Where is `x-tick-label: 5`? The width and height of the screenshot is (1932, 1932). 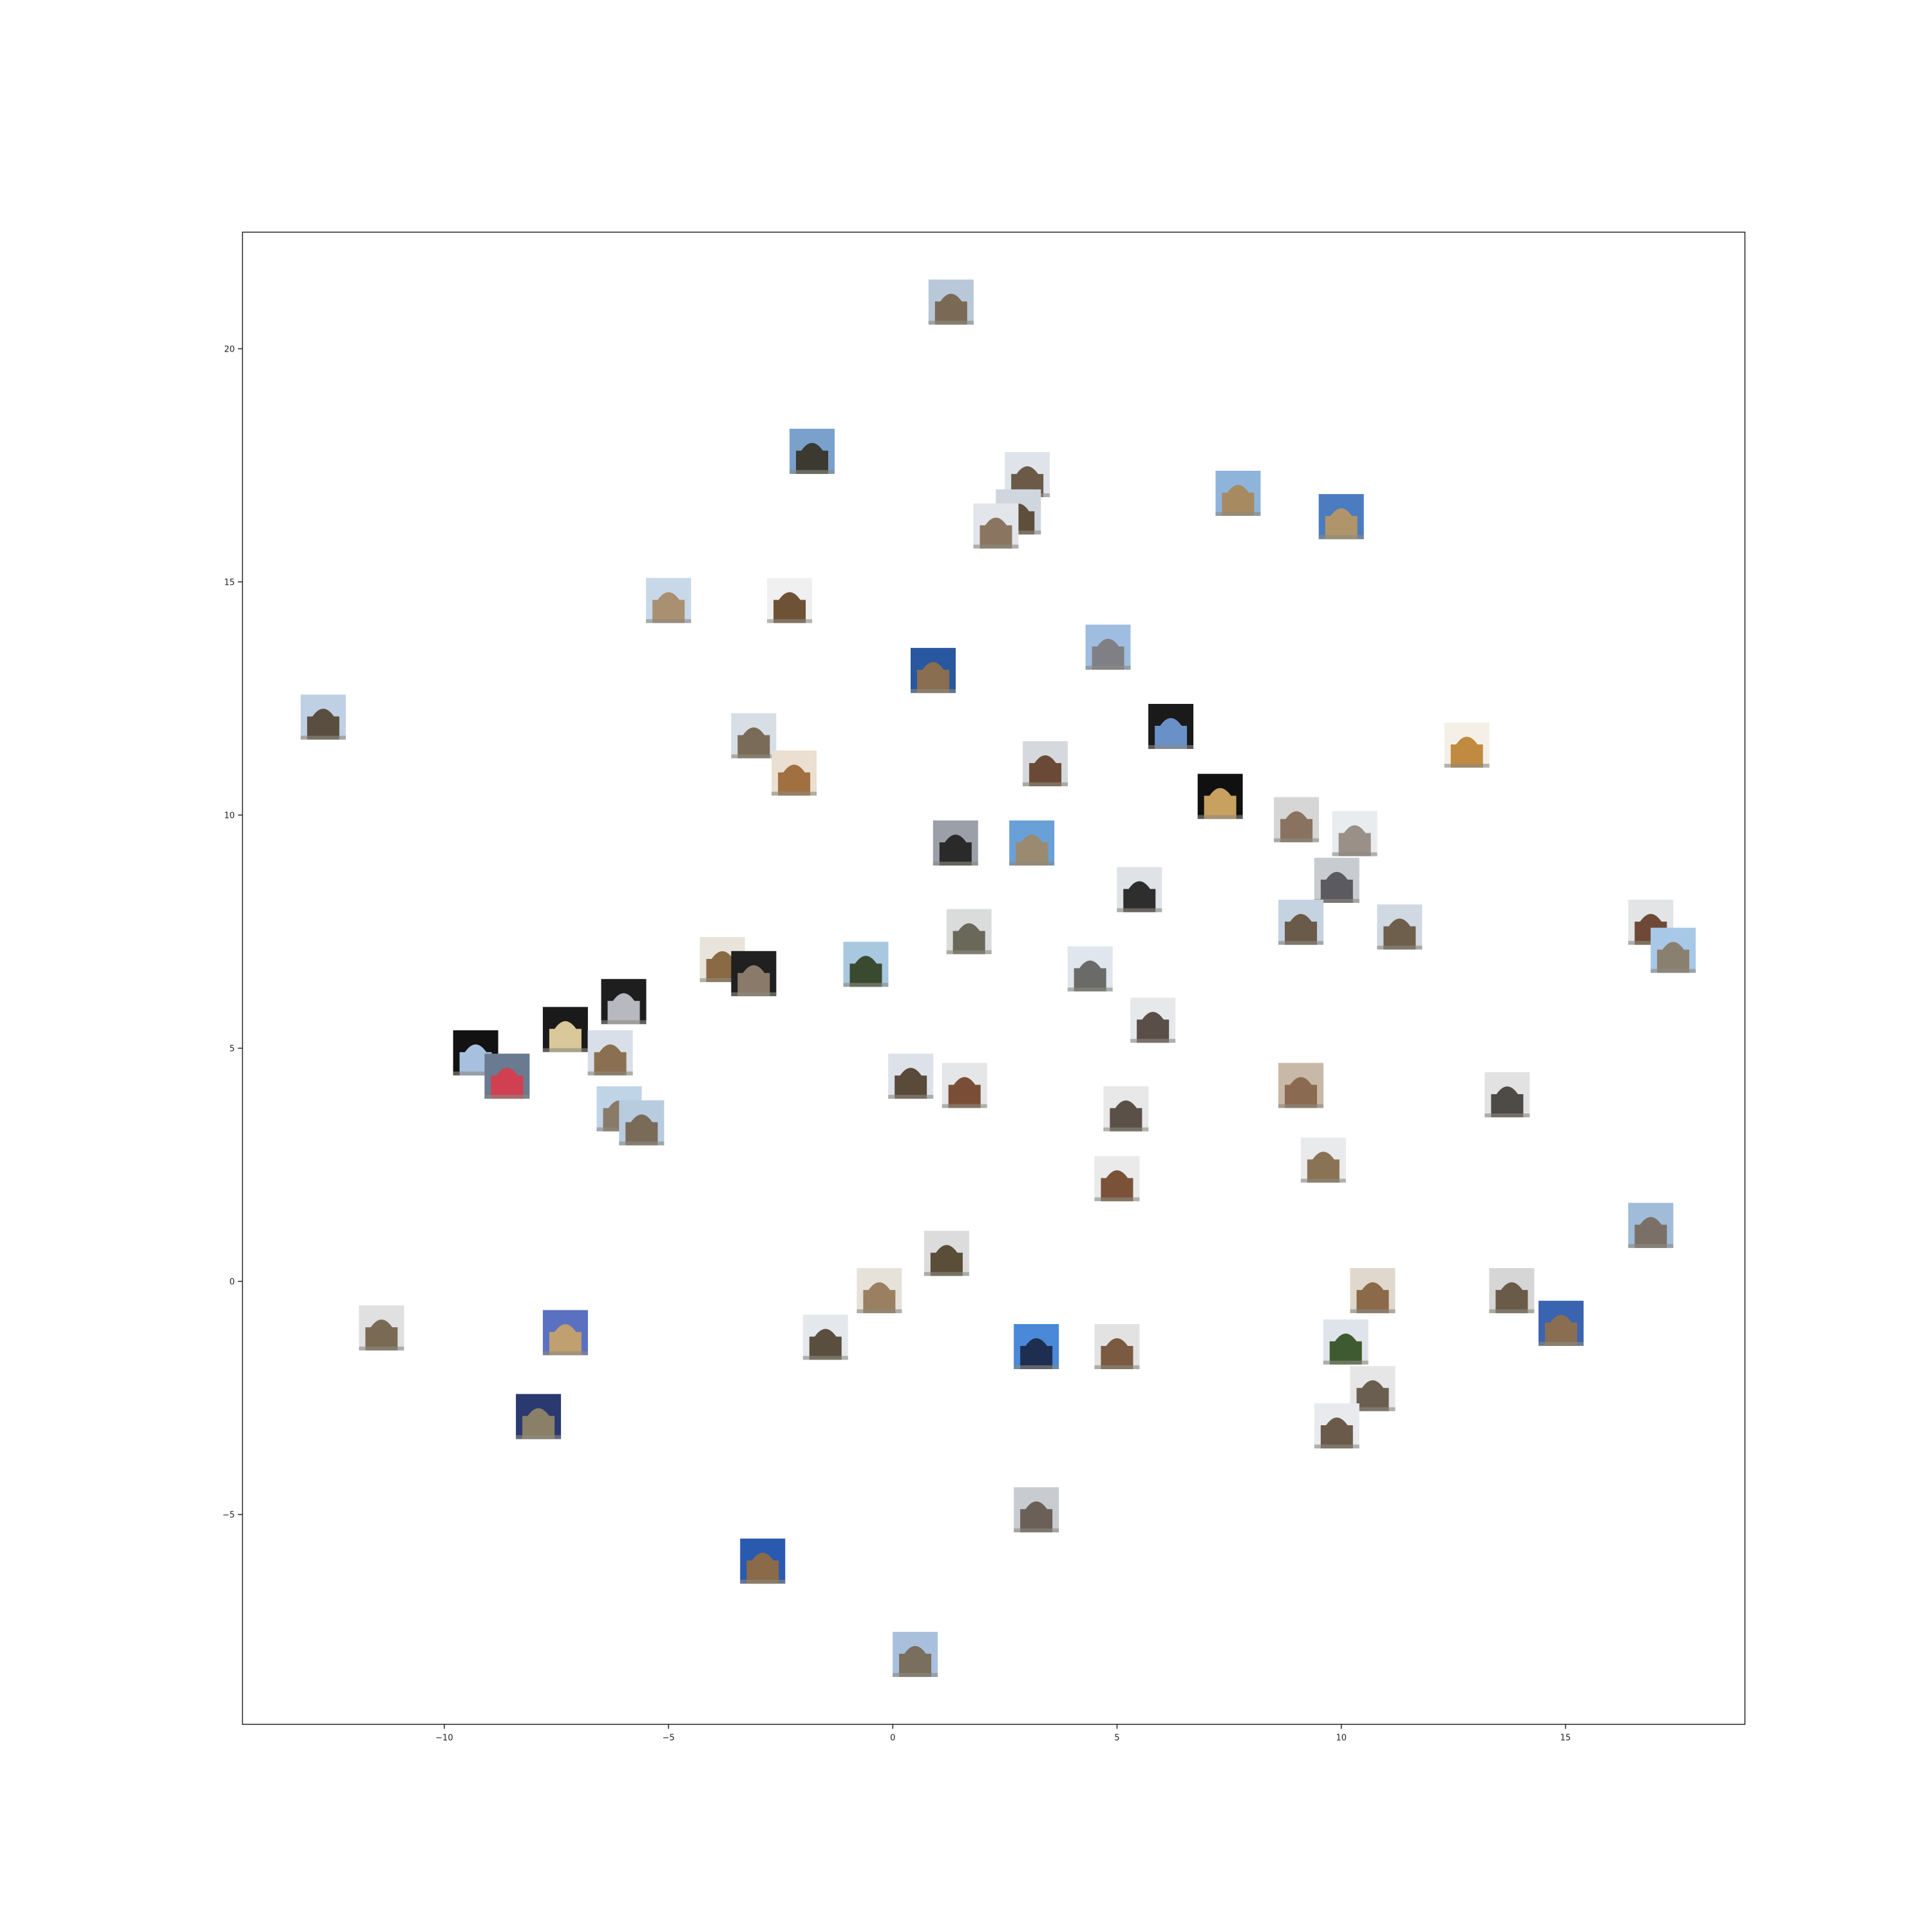 x-tick-label: 5 is located at coordinates (1116, 1739).